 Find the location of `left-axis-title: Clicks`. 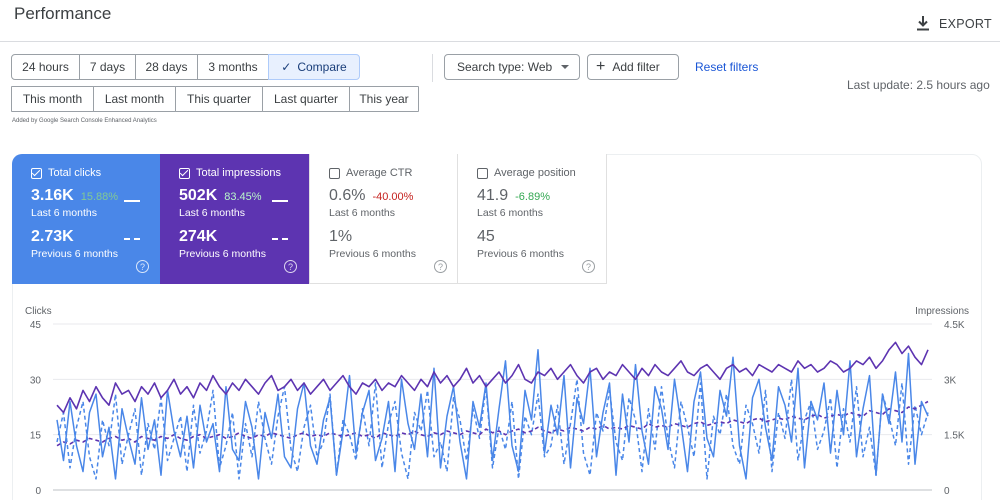

left-axis-title: Clicks is located at coordinates (38, 311).